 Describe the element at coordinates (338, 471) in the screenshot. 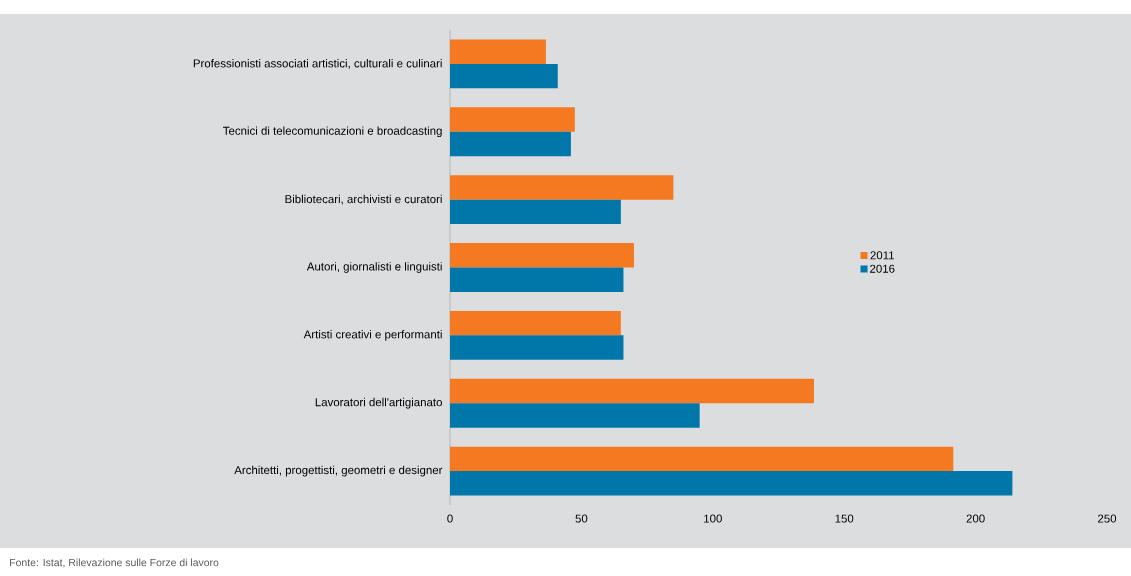

I see `y-tick-label: Architetti, progettisti, geometri e designer` at that location.